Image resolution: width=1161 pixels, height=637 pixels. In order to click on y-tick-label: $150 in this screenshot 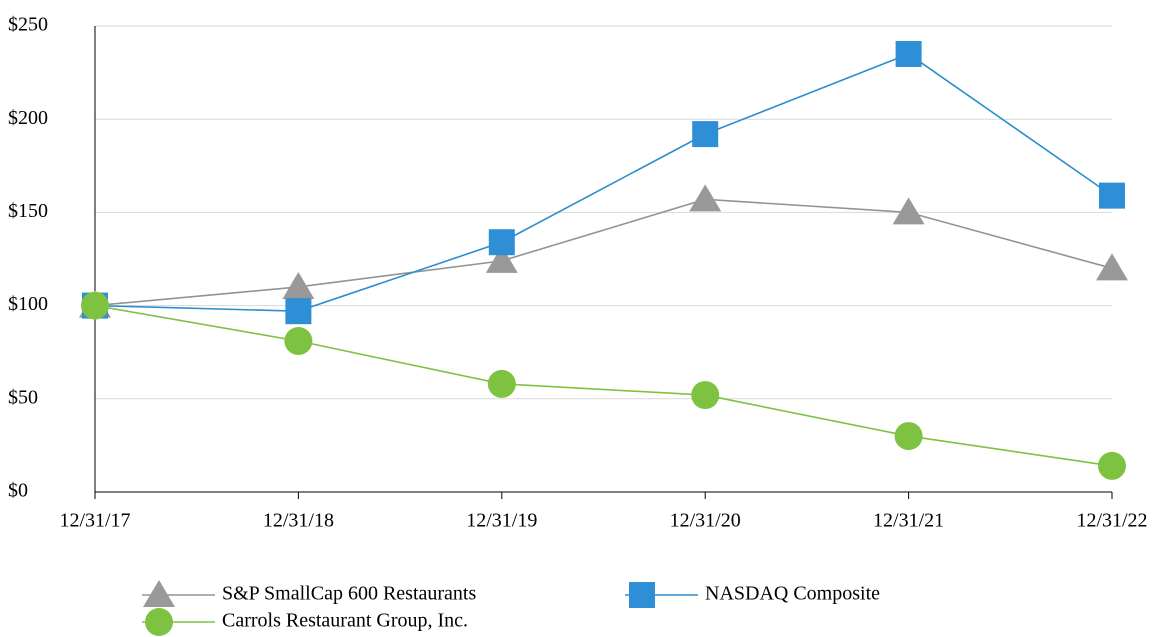, I will do `click(28, 211)`.